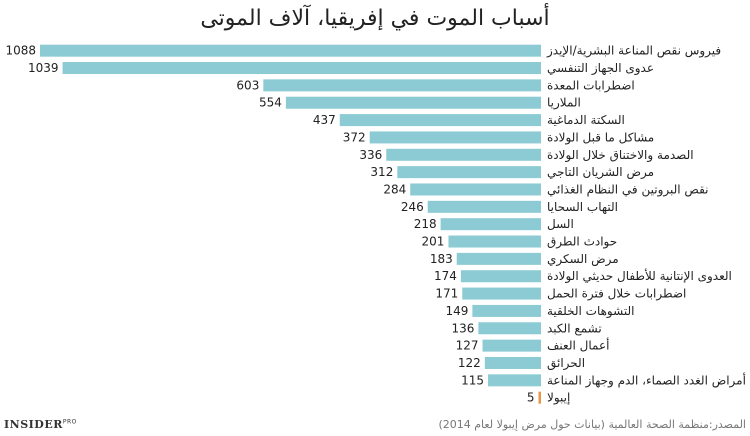  What do you see at coordinates (574, 328) in the screenshot?
I see `category-label: تشمع الكبد` at bounding box center [574, 328].